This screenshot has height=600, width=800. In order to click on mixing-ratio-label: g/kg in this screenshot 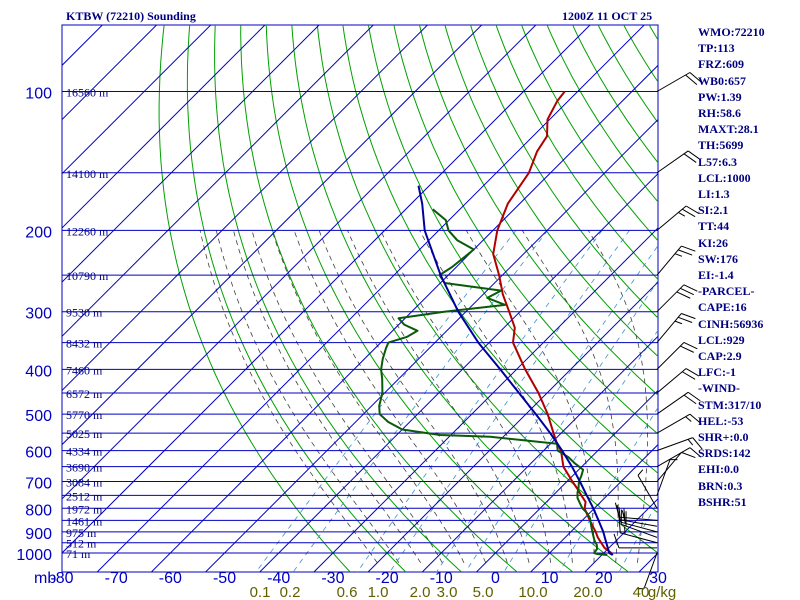, I will do `click(662, 592)`.